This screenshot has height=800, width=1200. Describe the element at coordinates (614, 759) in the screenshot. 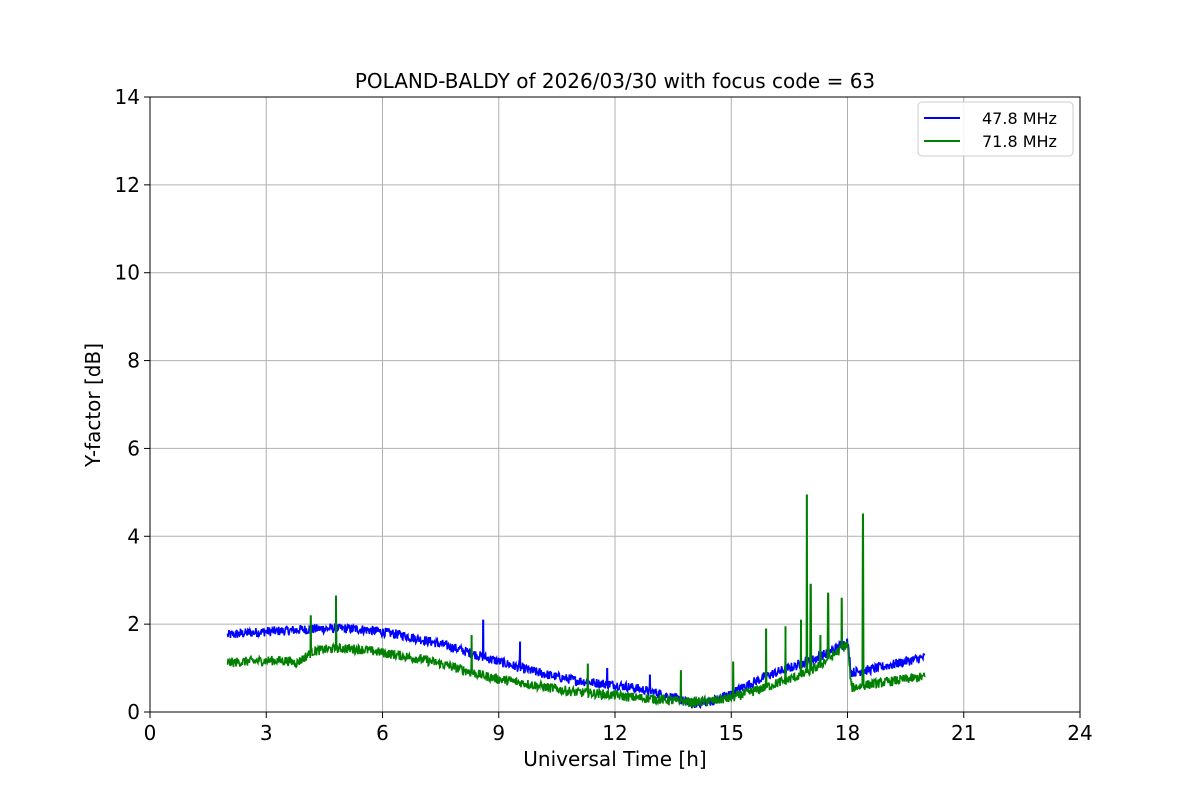

I see `x-axis-label: Universal Time [h]` at that location.